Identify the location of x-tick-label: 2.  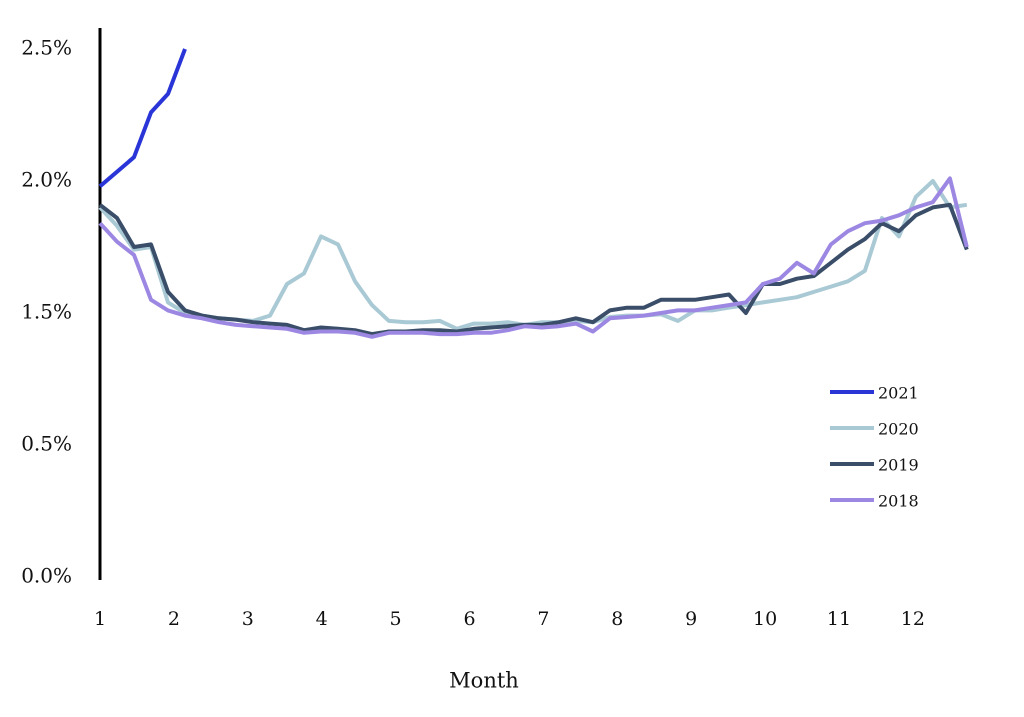
(174, 619).